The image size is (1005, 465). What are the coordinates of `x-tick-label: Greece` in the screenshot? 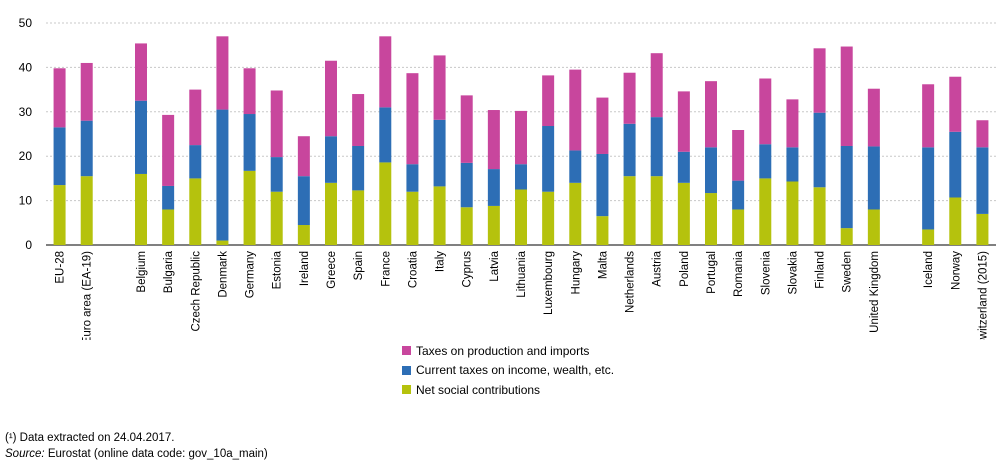 It's located at (332, 270).